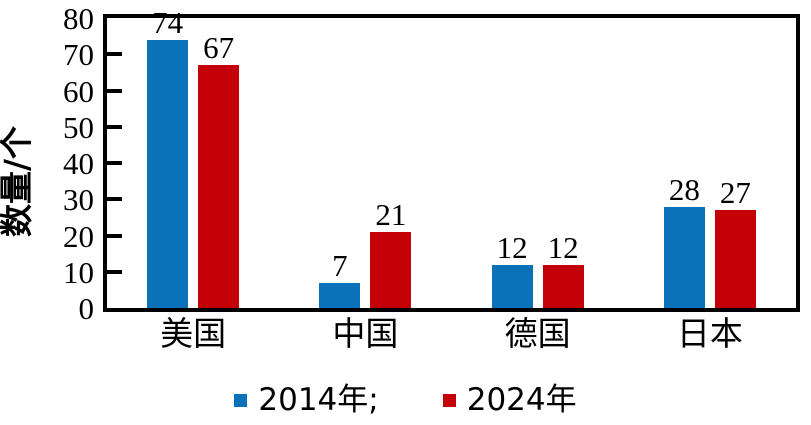 The image size is (811, 425). I want to click on bar-value-label: 27, so click(735, 193).